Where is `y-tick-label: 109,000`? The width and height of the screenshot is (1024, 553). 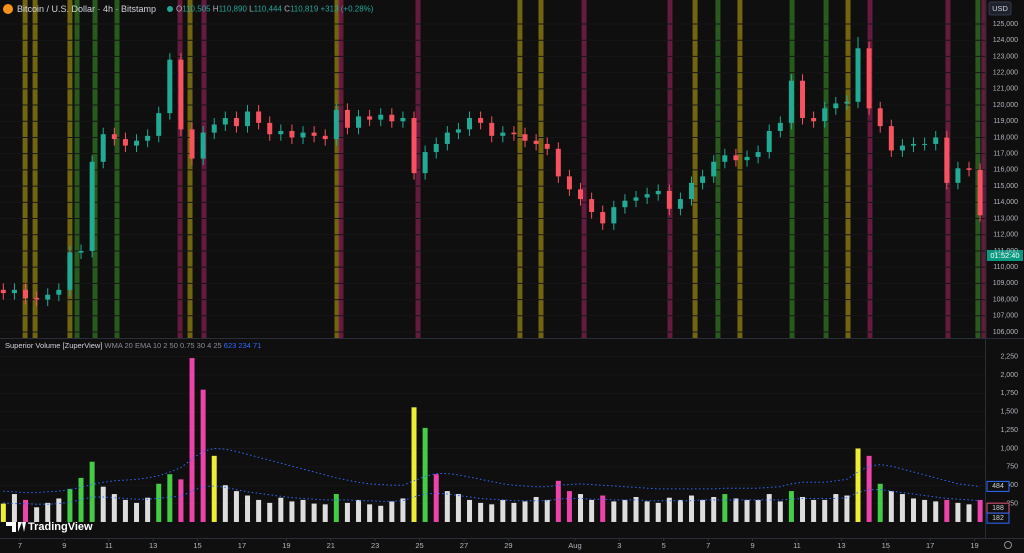 y-tick-label: 109,000 is located at coordinates (1005, 283).